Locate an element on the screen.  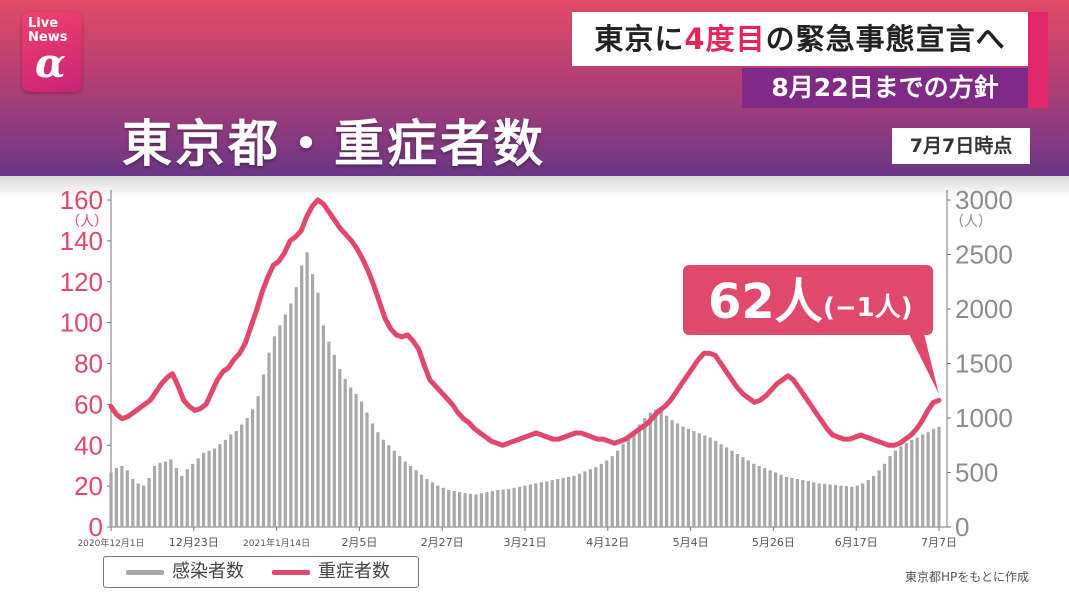
right-tick-label: 1000 is located at coordinates (984, 418).